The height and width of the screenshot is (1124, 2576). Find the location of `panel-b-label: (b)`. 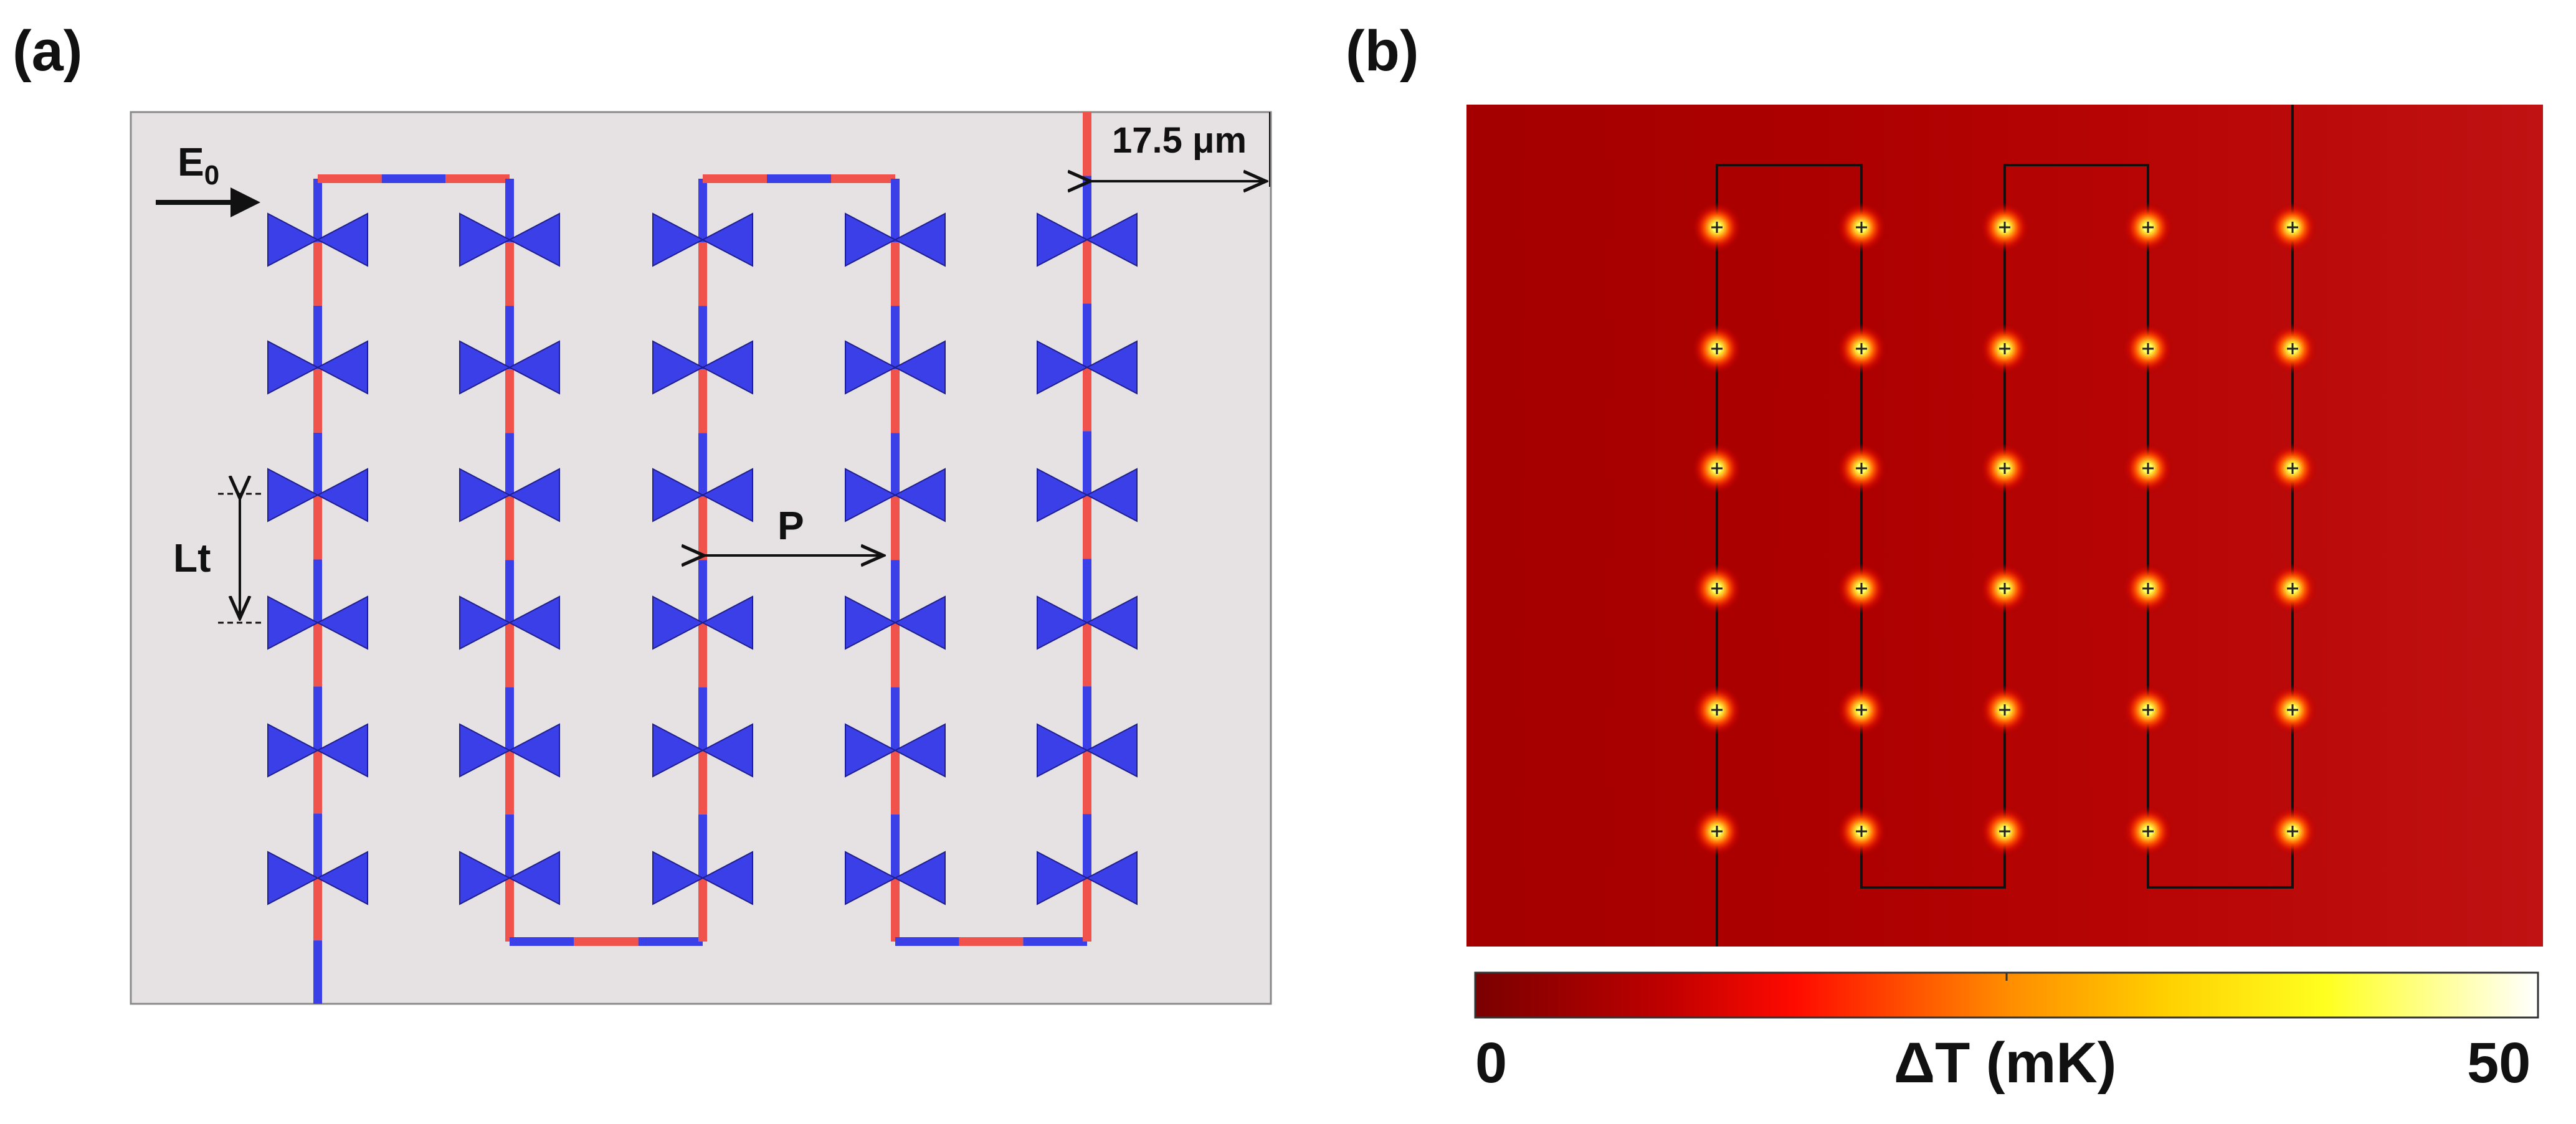

panel-b-label: (b) is located at coordinates (1382, 51).